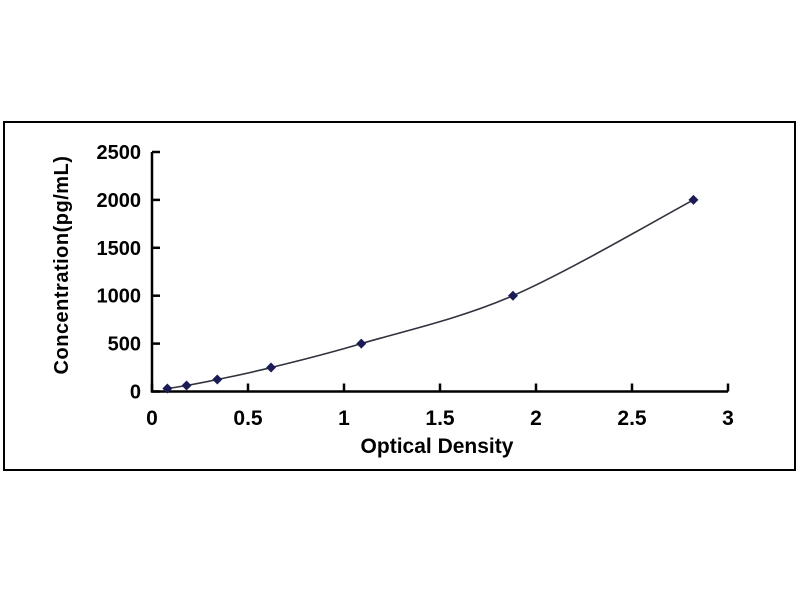 This screenshot has height=600, width=800. What do you see at coordinates (440, 418) in the screenshot?
I see `x-tick-label: 1.5` at bounding box center [440, 418].